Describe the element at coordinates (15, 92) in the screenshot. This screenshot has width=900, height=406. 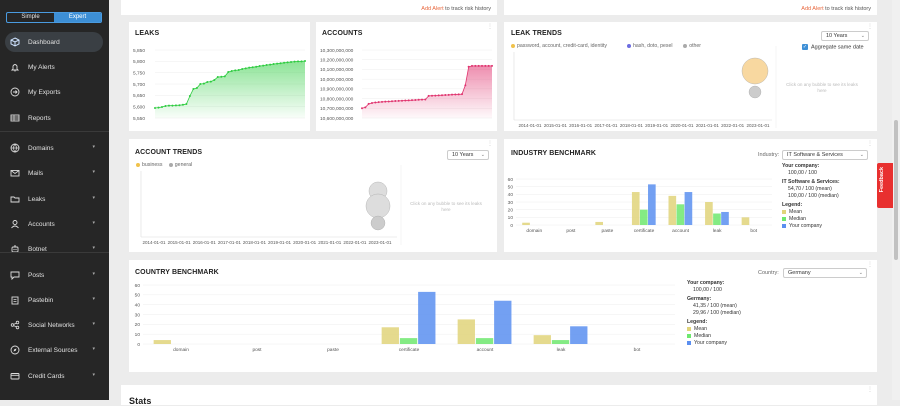
I see `export-icon` at that location.